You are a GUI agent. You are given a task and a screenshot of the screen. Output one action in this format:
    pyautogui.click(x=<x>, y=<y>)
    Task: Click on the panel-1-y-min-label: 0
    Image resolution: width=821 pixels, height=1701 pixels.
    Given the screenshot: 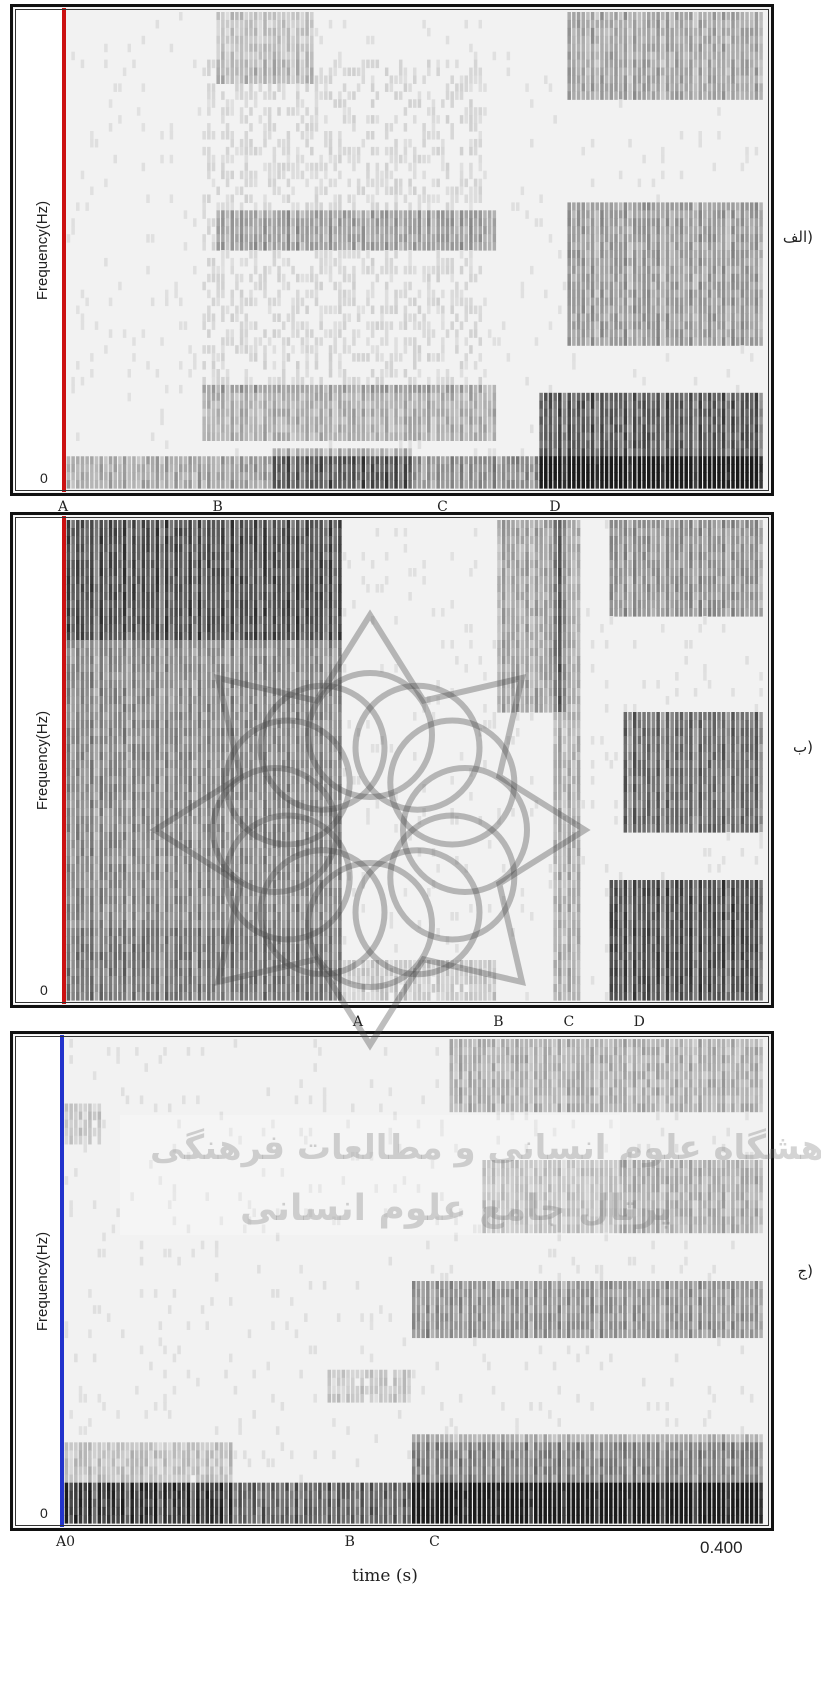 What is the action you would take?
    pyautogui.click(x=44, y=478)
    